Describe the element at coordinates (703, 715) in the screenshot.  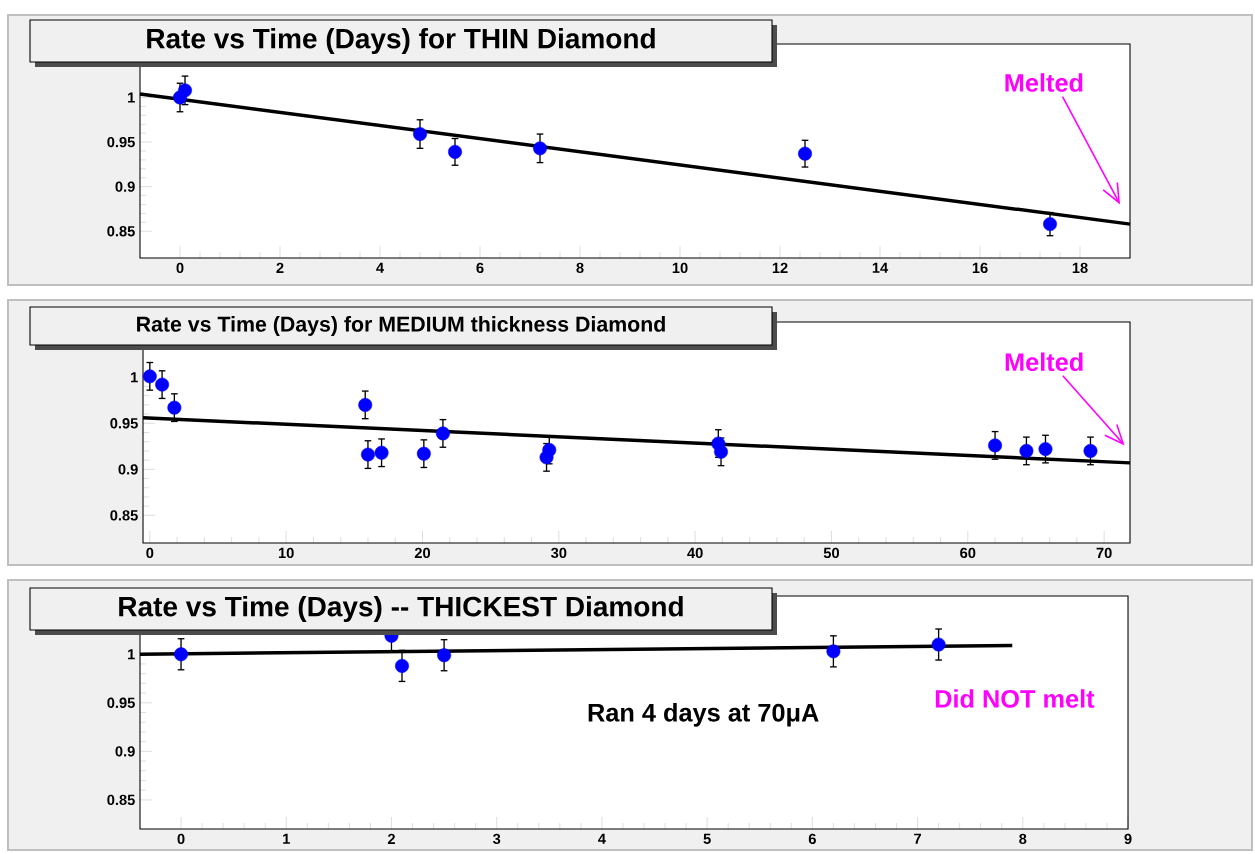
I see `annotation: Ran 4 days at 70μA` at that location.